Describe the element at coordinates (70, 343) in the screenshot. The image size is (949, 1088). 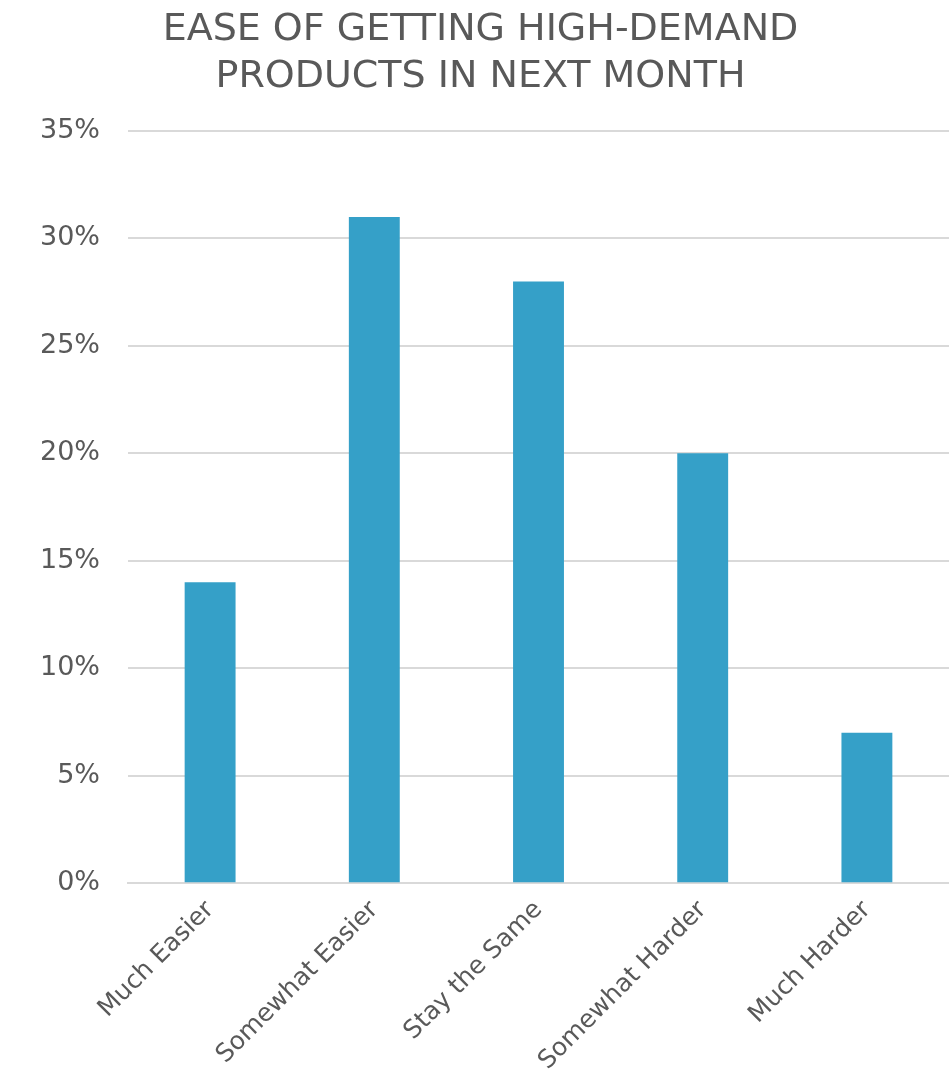
I see `y-tick-label: 25%` at that location.